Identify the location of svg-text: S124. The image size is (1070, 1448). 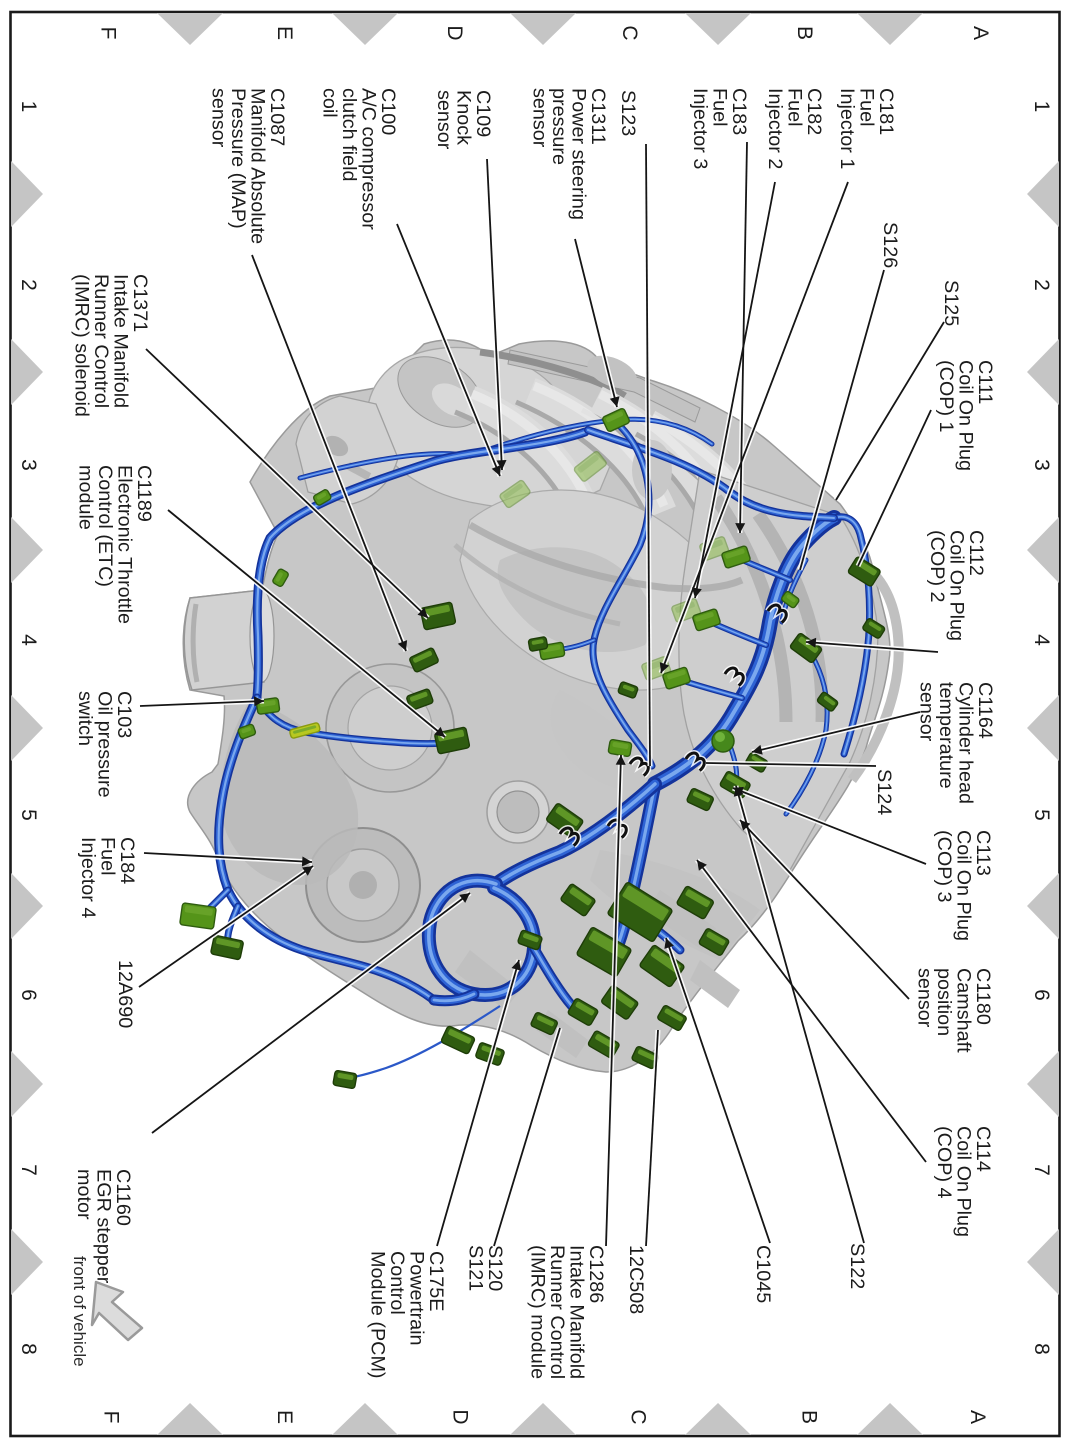
(884, 792).